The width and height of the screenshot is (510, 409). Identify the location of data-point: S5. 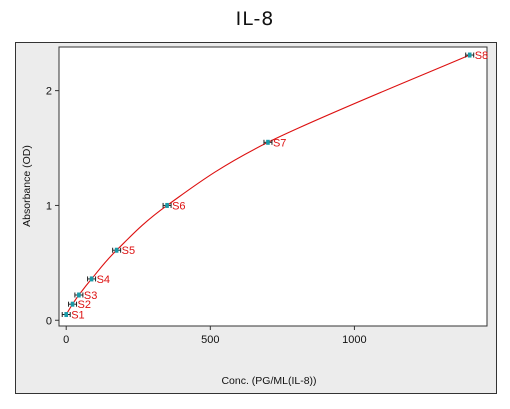
(123, 251).